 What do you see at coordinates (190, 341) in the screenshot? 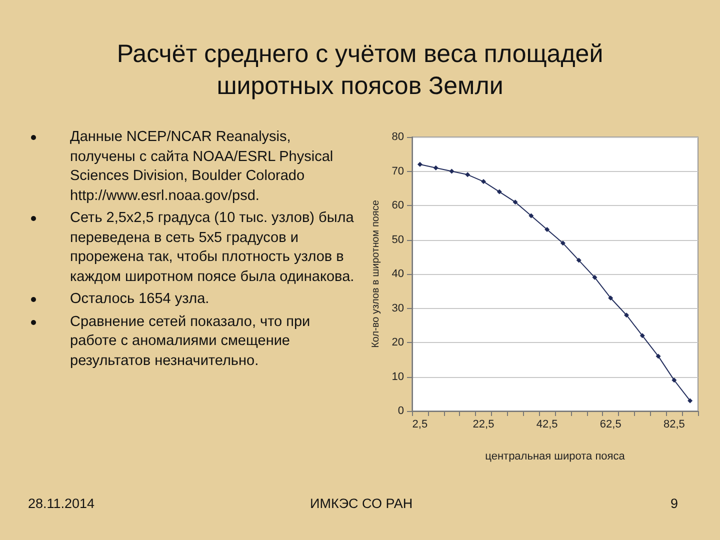
I see `text: Сравнение сетей показало, что при работе с аномалиями смещение результатов незначительно.` at bounding box center [190, 341].